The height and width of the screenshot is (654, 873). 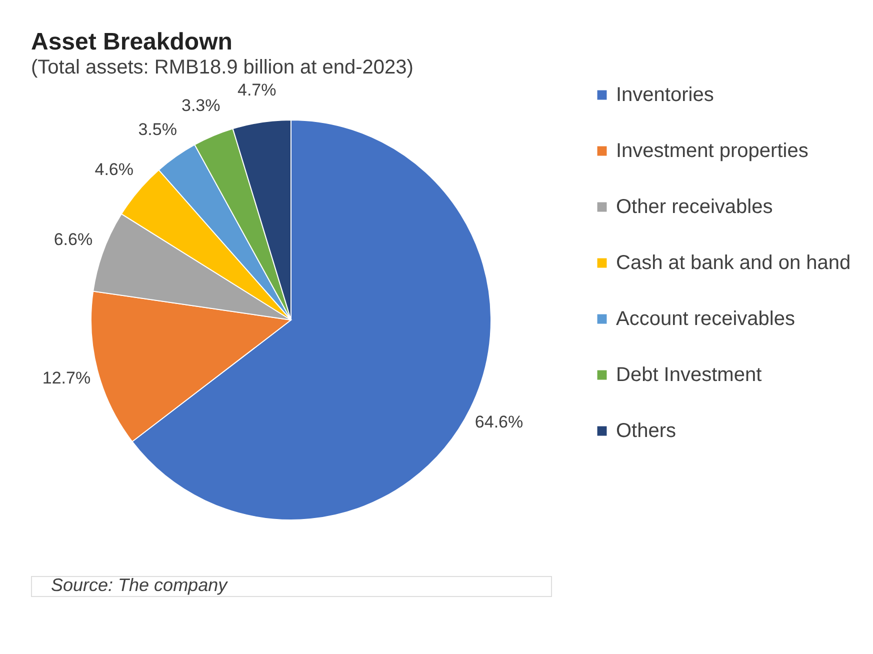 What do you see at coordinates (131, 42) in the screenshot?
I see `chart-title: Asset Breakdown` at bounding box center [131, 42].